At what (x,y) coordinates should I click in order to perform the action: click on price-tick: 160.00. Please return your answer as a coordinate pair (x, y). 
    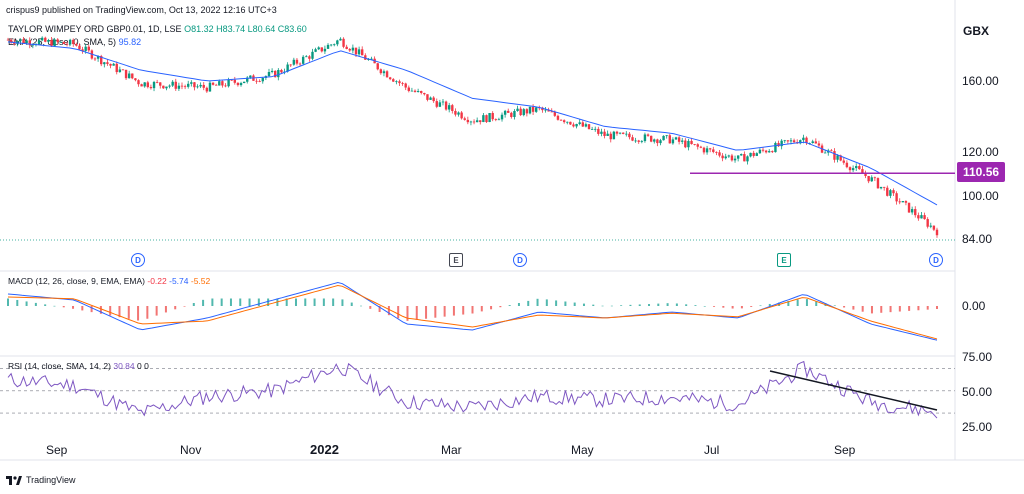
    Looking at the image, I should click on (980, 81).